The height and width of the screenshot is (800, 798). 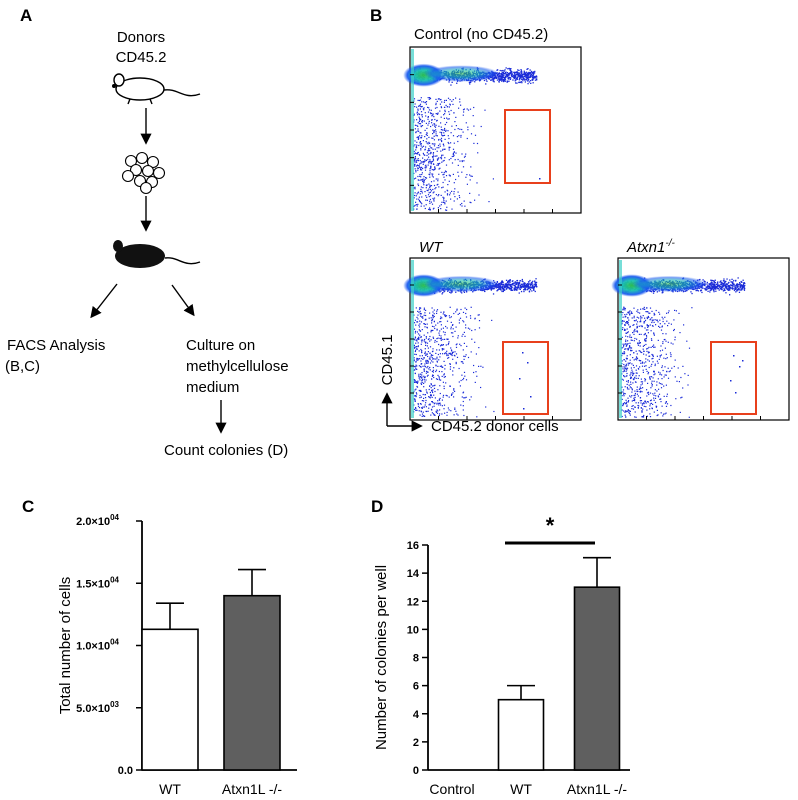 I want to click on y-tick-label: 12, so click(x=413, y=602).